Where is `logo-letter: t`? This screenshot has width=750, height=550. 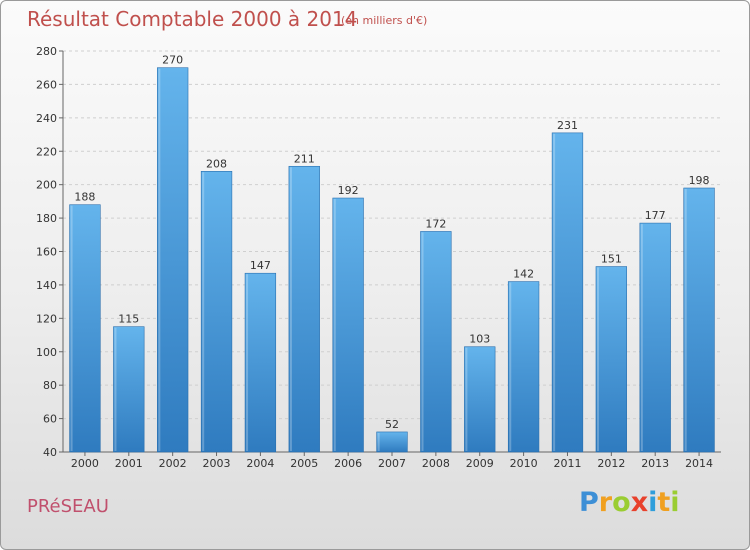
logo-letter: t is located at coordinates (664, 502).